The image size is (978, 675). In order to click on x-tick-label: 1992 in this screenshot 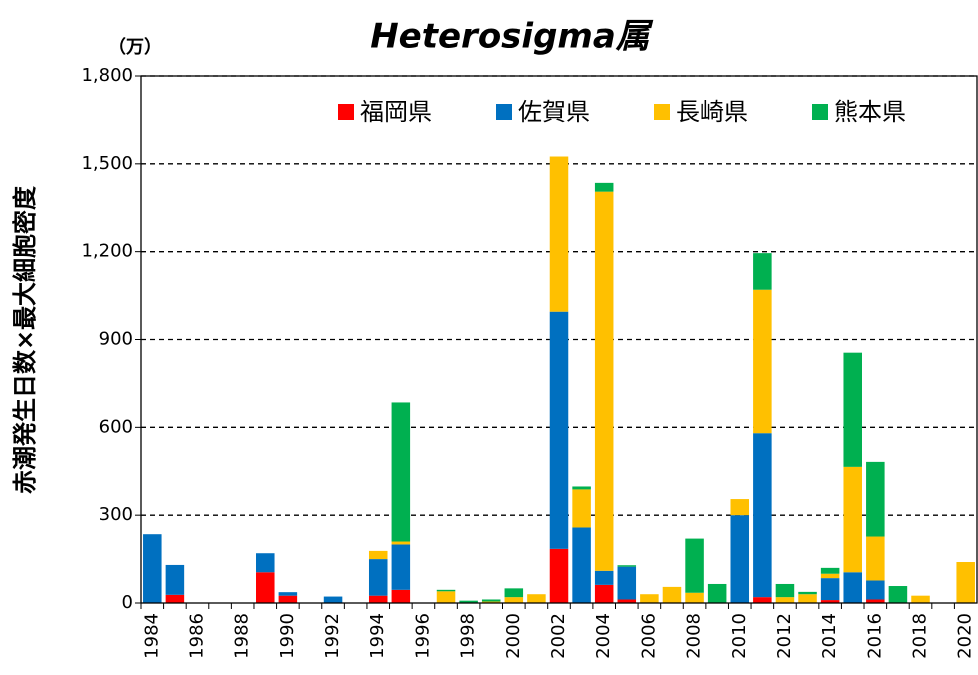, I will do `click(332, 636)`.